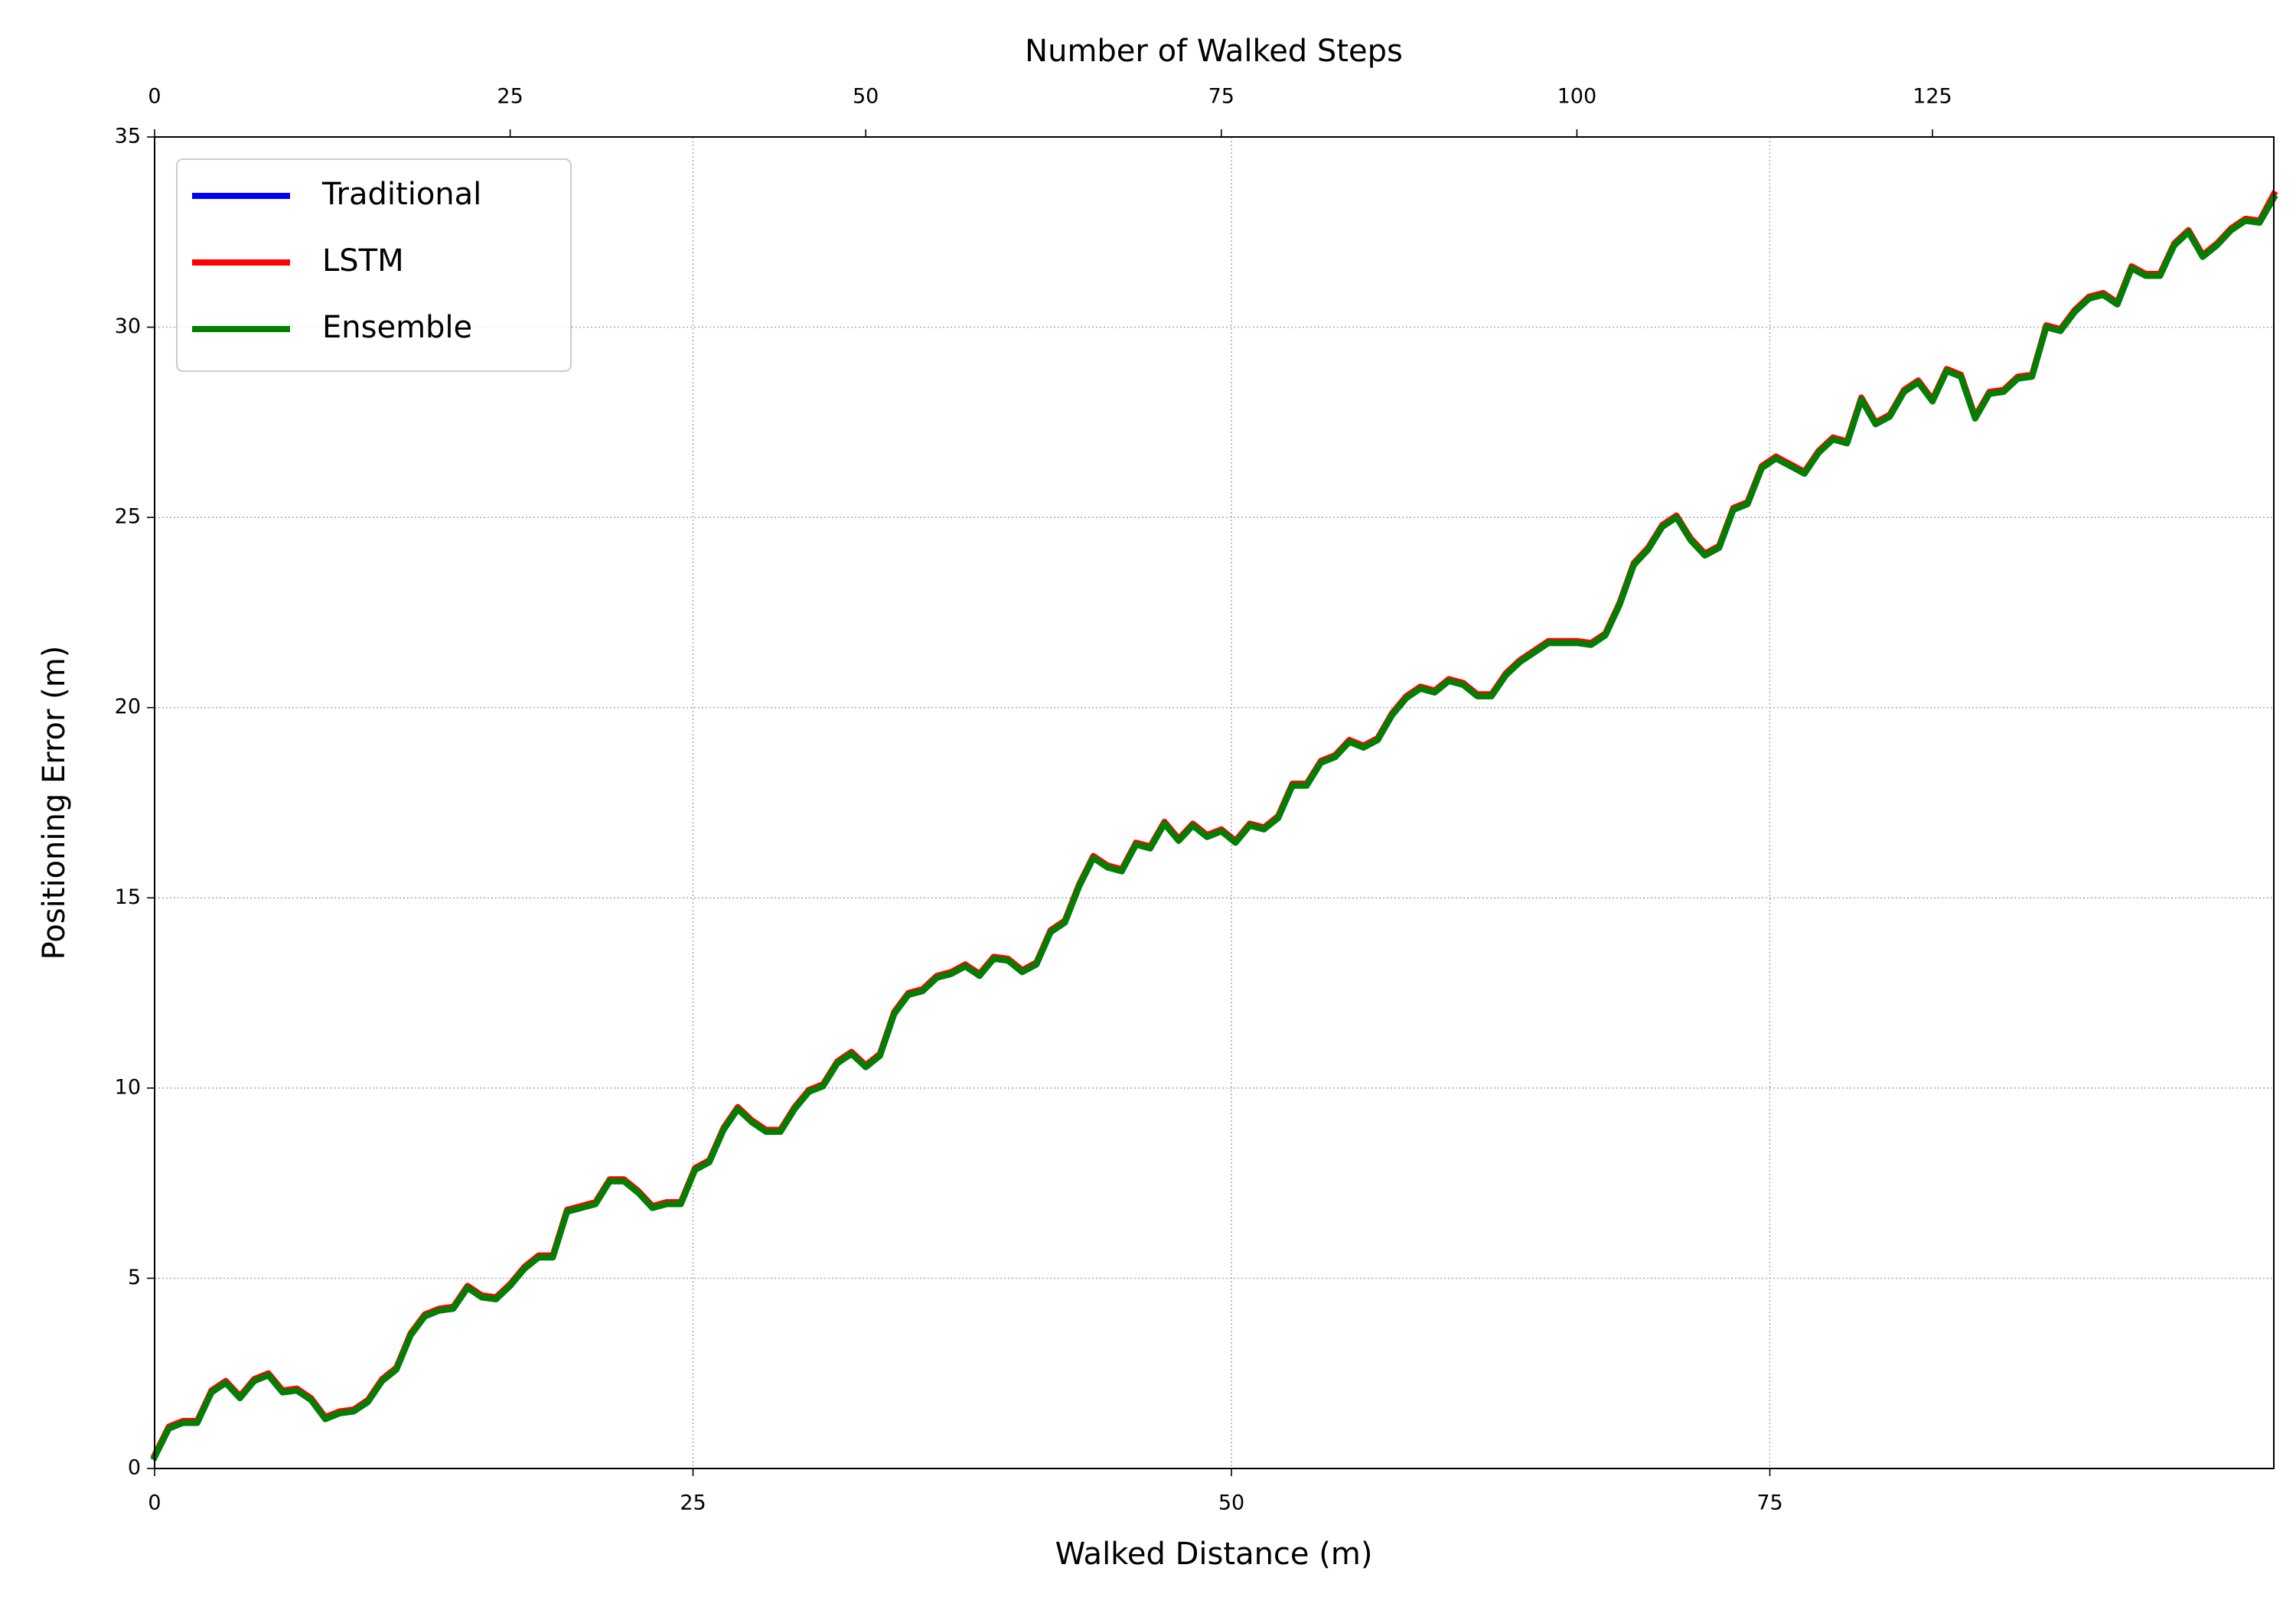 The width and height of the screenshot is (2296, 1607). What do you see at coordinates (154, 97) in the screenshot?
I see `top-x-tick-label: 0` at bounding box center [154, 97].